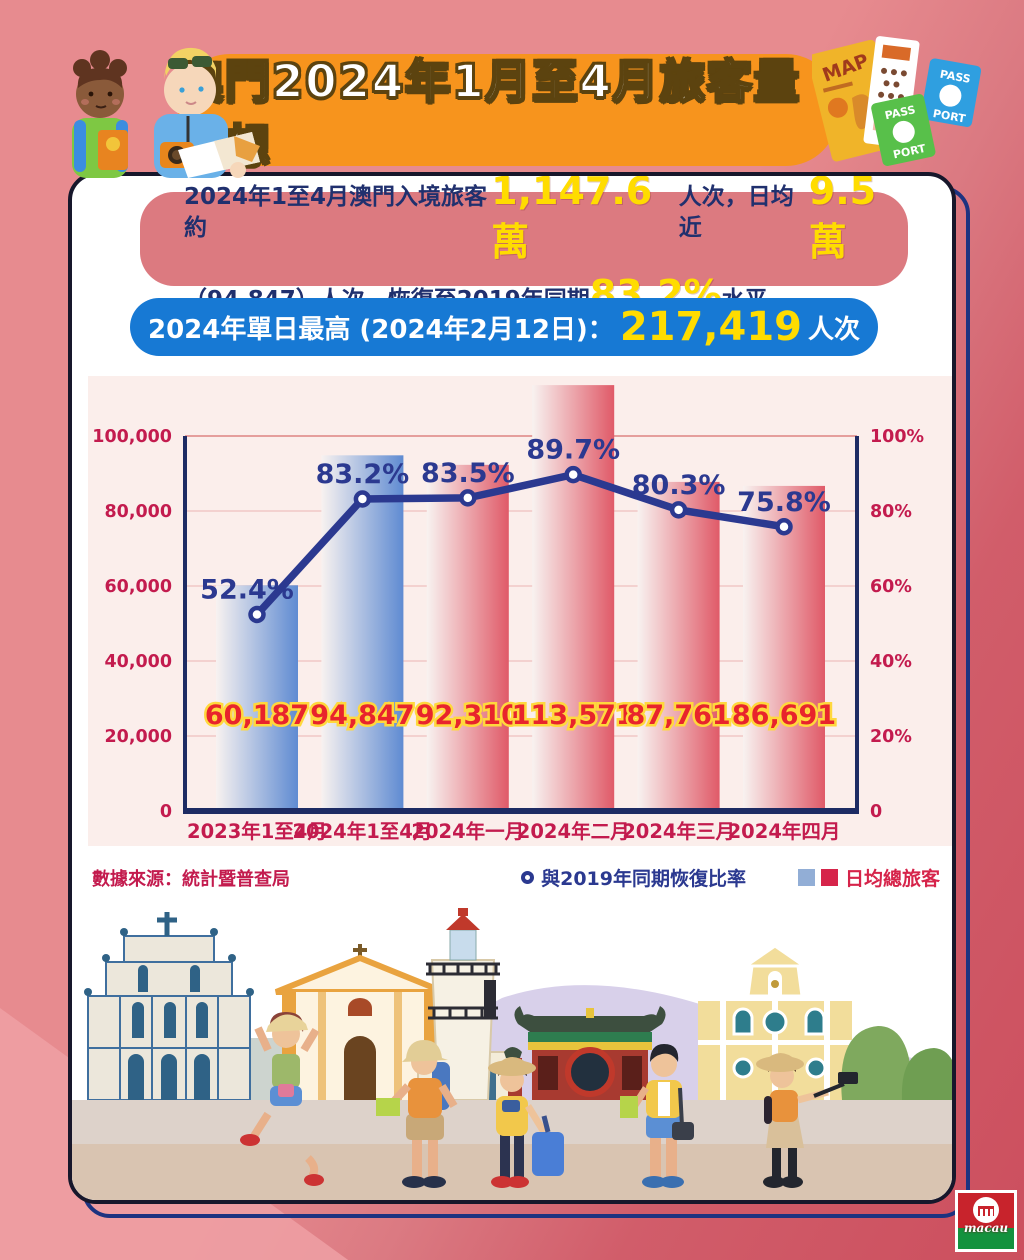 This screenshot has height=1260, width=1024. What do you see at coordinates (572, 218) in the screenshot?
I see `summary-highlight: 1,147.6萬` at bounding box center [572, 218].